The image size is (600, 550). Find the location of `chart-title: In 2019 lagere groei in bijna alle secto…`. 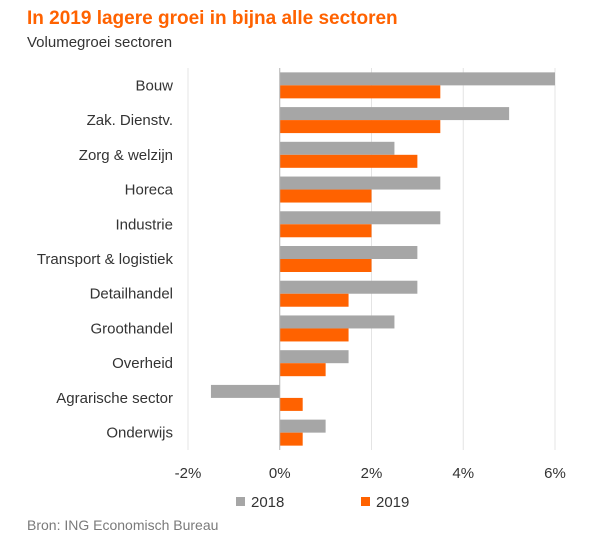

chart-title: In 2019 lagere groei in bijna alle secto… is located at coordinates (212, 18).